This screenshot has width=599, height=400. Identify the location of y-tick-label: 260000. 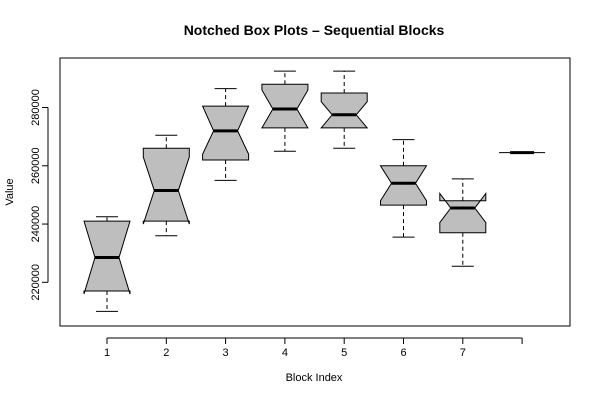
(36, 165).